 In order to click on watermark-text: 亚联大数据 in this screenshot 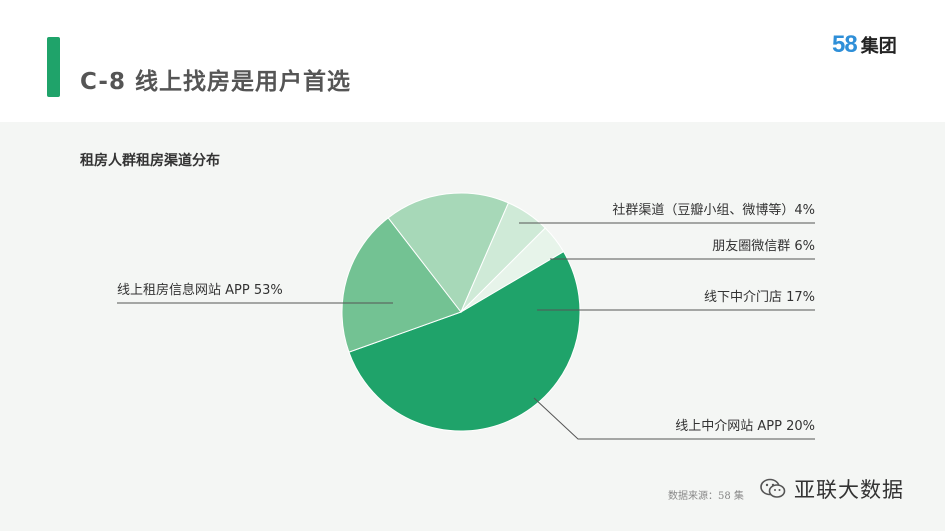, I will do `click(849, 490)`.